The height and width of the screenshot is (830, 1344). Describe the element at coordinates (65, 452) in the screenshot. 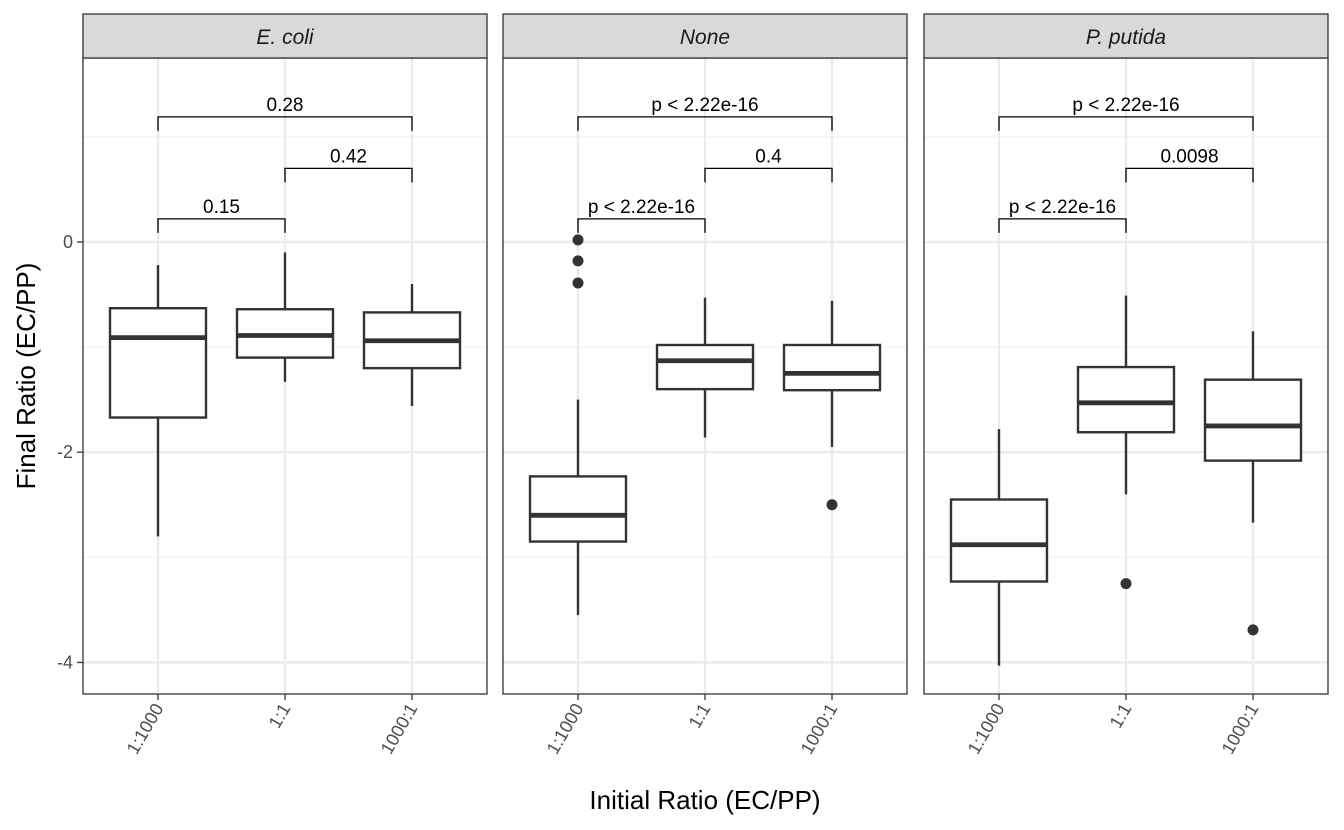

I see `y-tick-label: -2` at that location.